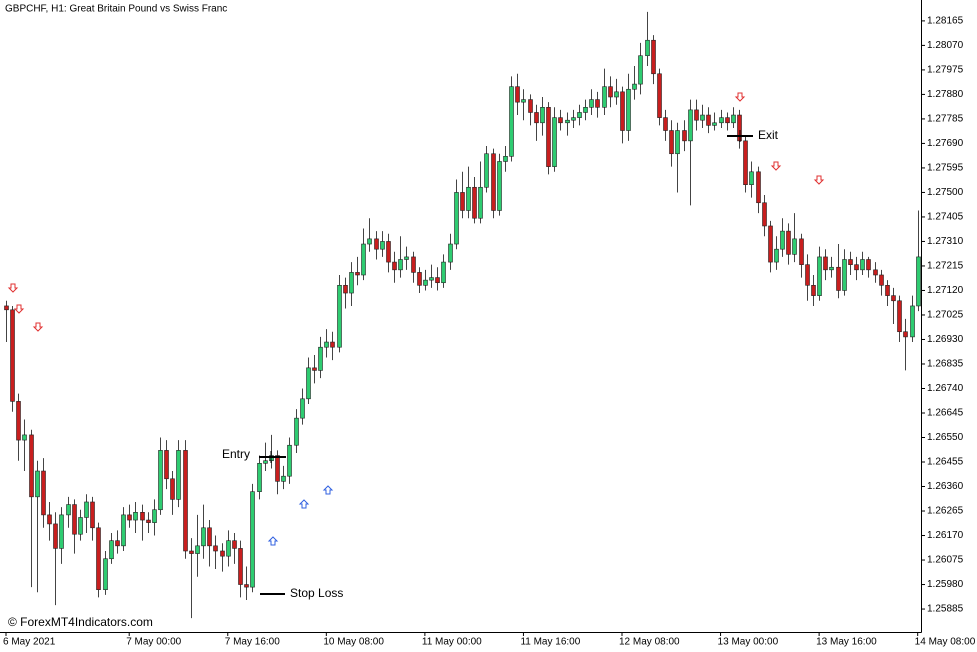  Describe the element at coordinates (945, 217) in the screenshot. I see `y-tick-label: 1.27405` at that location.